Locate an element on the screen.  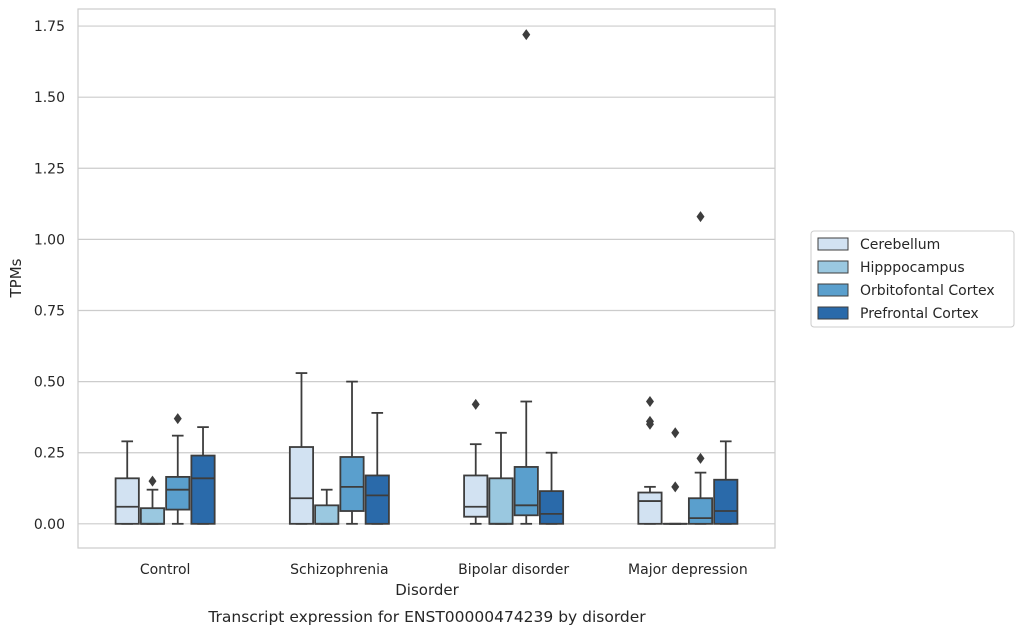
y-tick-label: 1.50 is located at coordinates (49, 98).